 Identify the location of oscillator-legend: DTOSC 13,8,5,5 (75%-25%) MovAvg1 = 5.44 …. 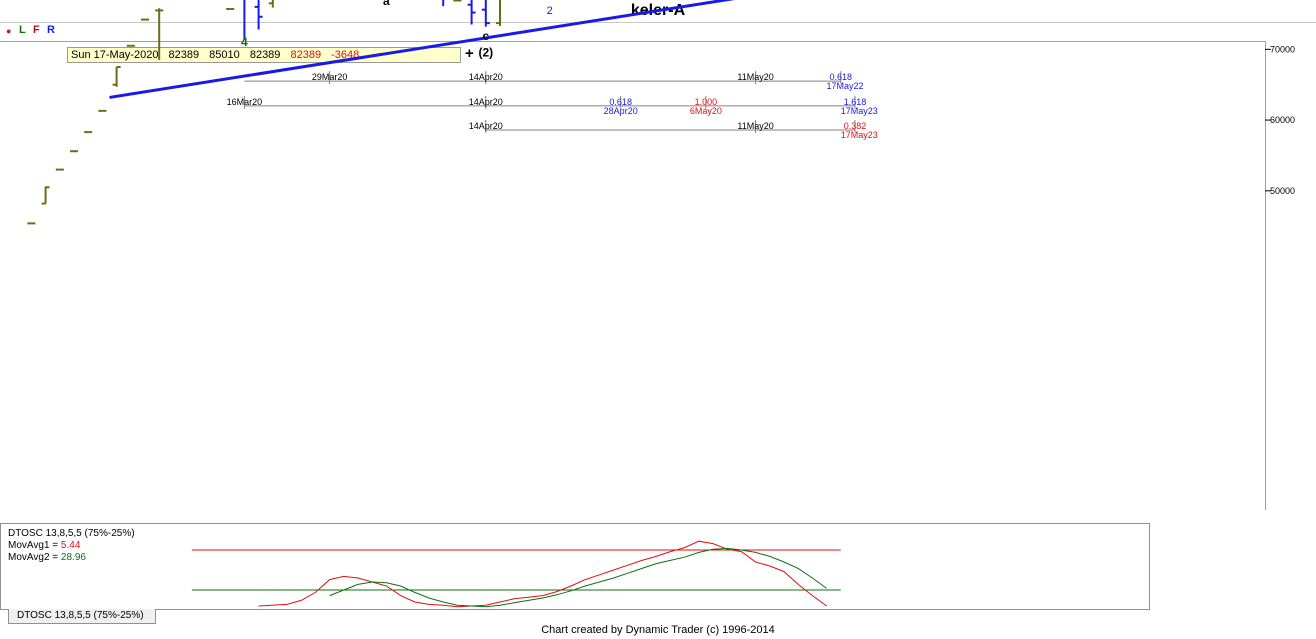
(71, 546).